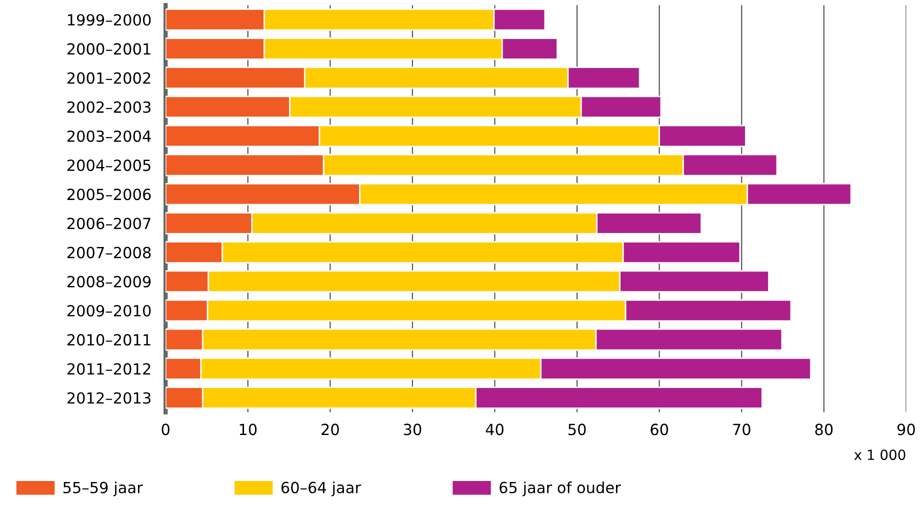  I want to click on y-tick-label: 2011–2012, so click(108, 369).